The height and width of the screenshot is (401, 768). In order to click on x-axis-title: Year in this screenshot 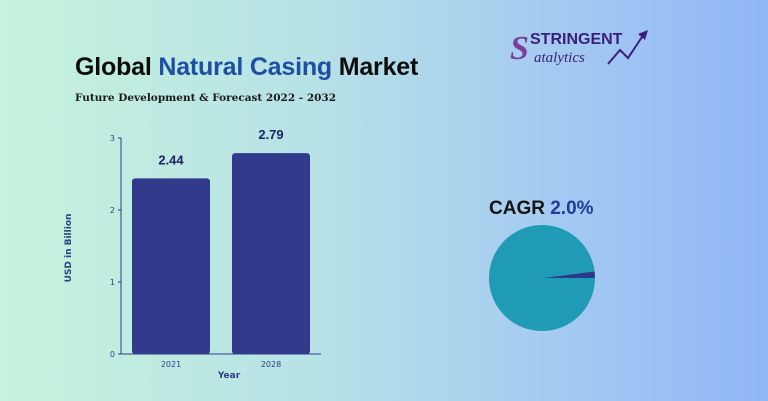, I will do `click(229, 376)`.